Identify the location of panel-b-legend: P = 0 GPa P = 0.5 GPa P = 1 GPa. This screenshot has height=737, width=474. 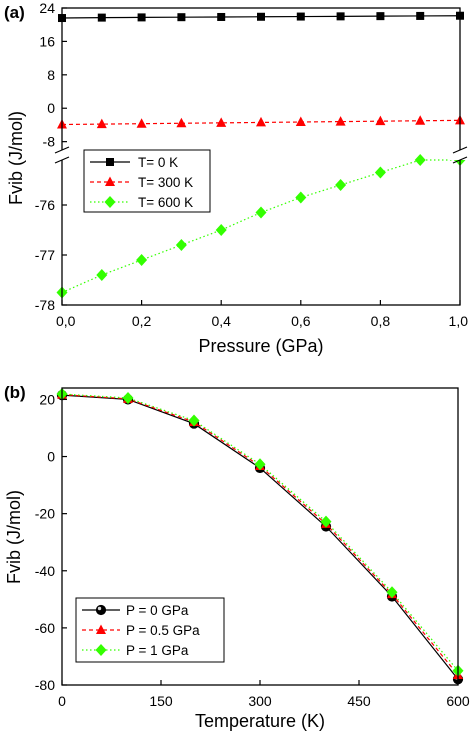
(150, 630).